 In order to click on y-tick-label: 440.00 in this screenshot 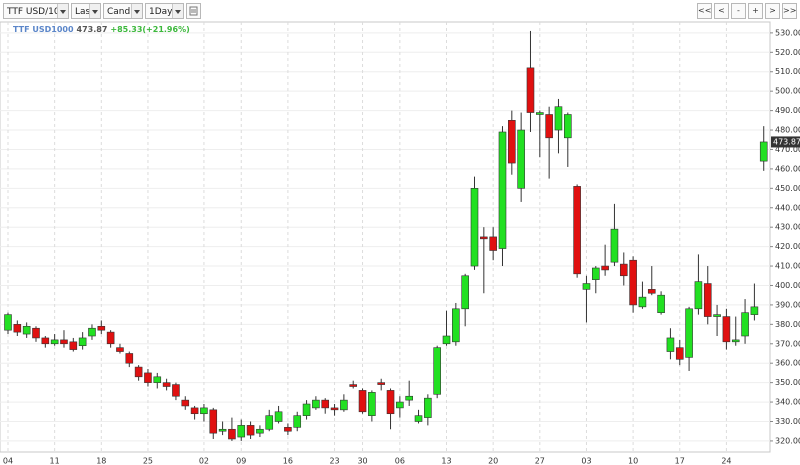, I will do `click(787, 207)`.